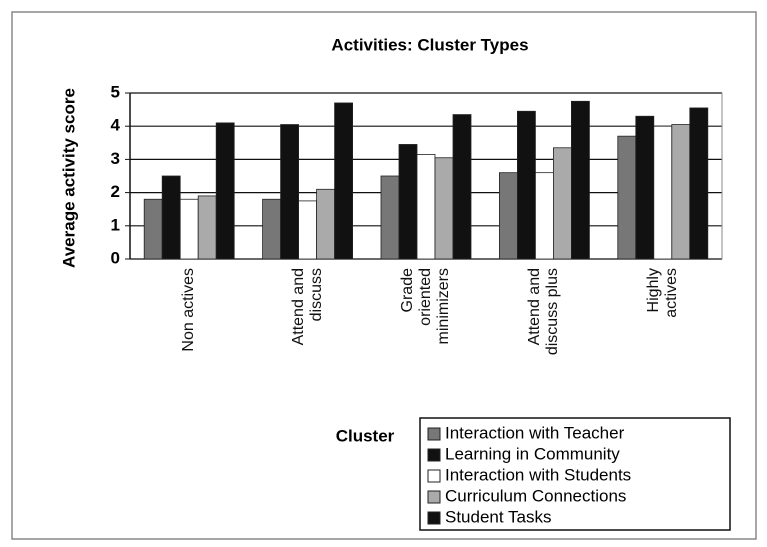 The image size is (767, 547). What do you see at coordinates (544, 312) in the screenshot?
I see `x-tick-label: Attend and discuss plus` at bounding box center [544, 312].